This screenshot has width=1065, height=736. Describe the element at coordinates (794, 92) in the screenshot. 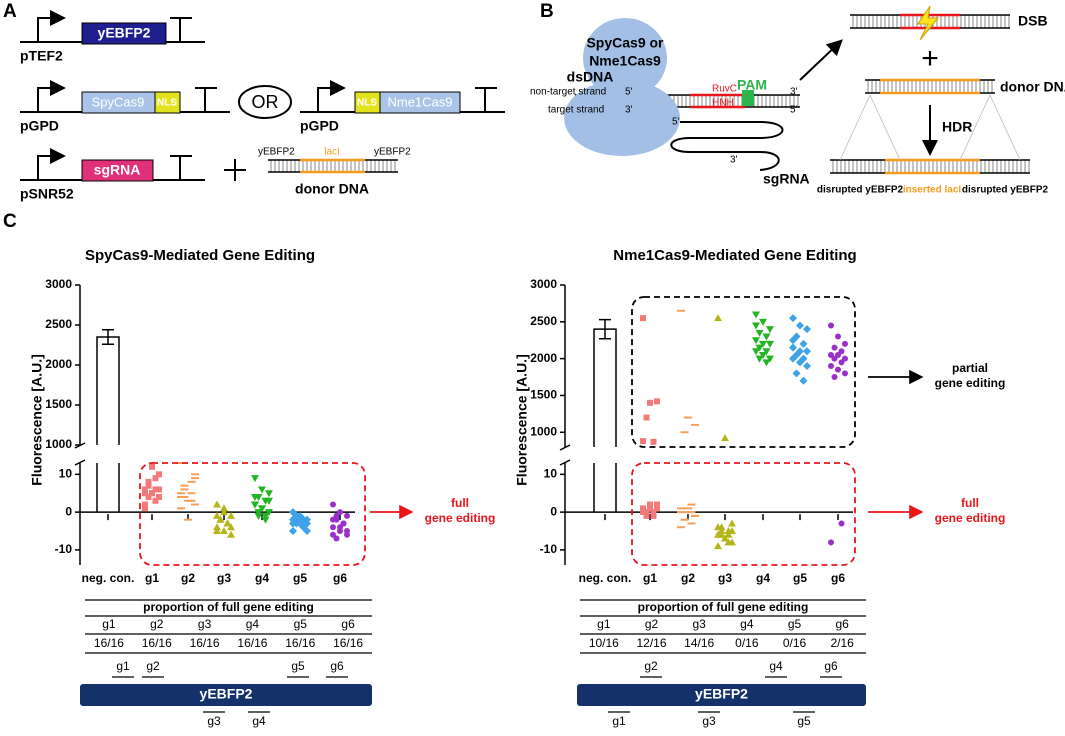

I see `end-label: 3'` at that location.